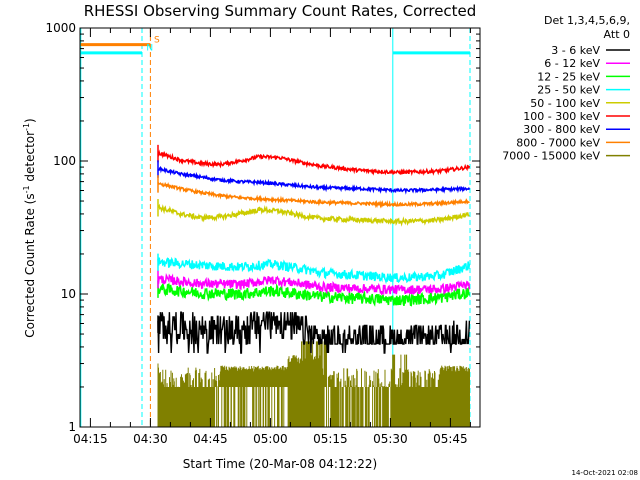  What do you see at coordinates (605, 473) in the screenshot?
I see `timestamp: 14-Oct-2021 02:08` at bounding box center [605, 473].